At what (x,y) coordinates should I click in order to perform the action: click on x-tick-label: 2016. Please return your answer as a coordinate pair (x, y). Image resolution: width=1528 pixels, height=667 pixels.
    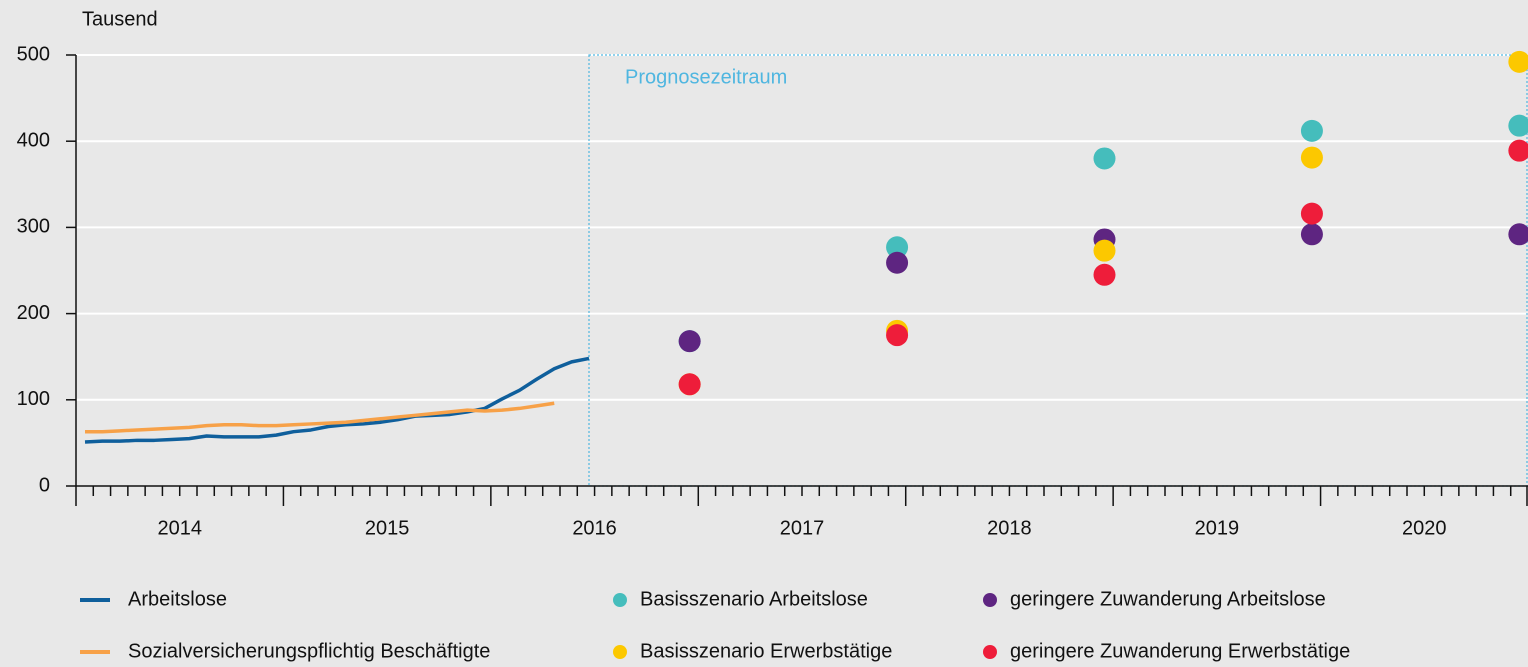
    Looking at the image, I should click on (594, 528).